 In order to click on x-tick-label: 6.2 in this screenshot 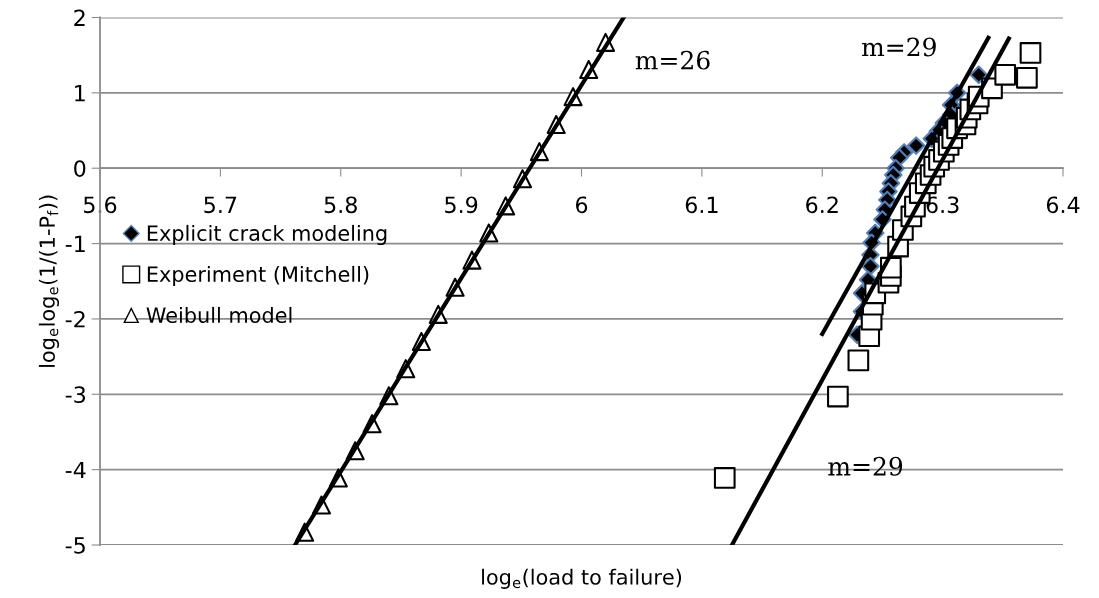, I will do `click(822, 205)`.